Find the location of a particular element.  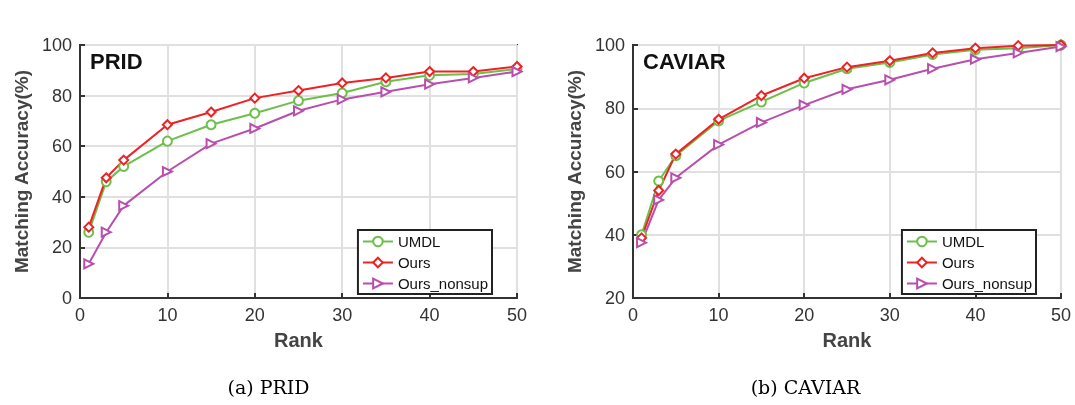

text: (b) CAVIAR is located at coordinates (805, 386).